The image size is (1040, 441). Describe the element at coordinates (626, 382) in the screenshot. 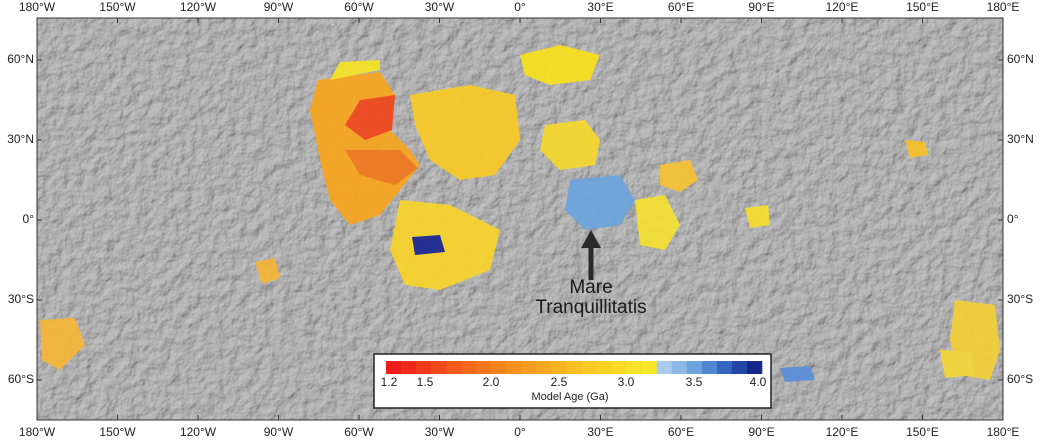

I see `colorbar-tick-label: 3.0` at that location.